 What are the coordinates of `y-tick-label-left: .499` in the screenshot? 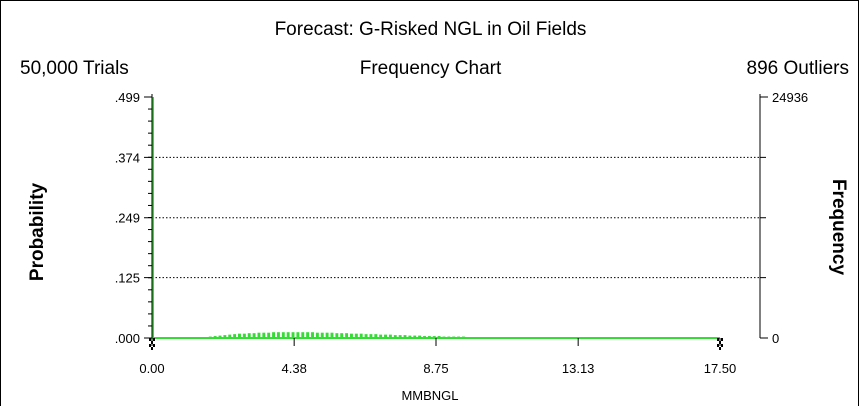 It's located at (127, 97).